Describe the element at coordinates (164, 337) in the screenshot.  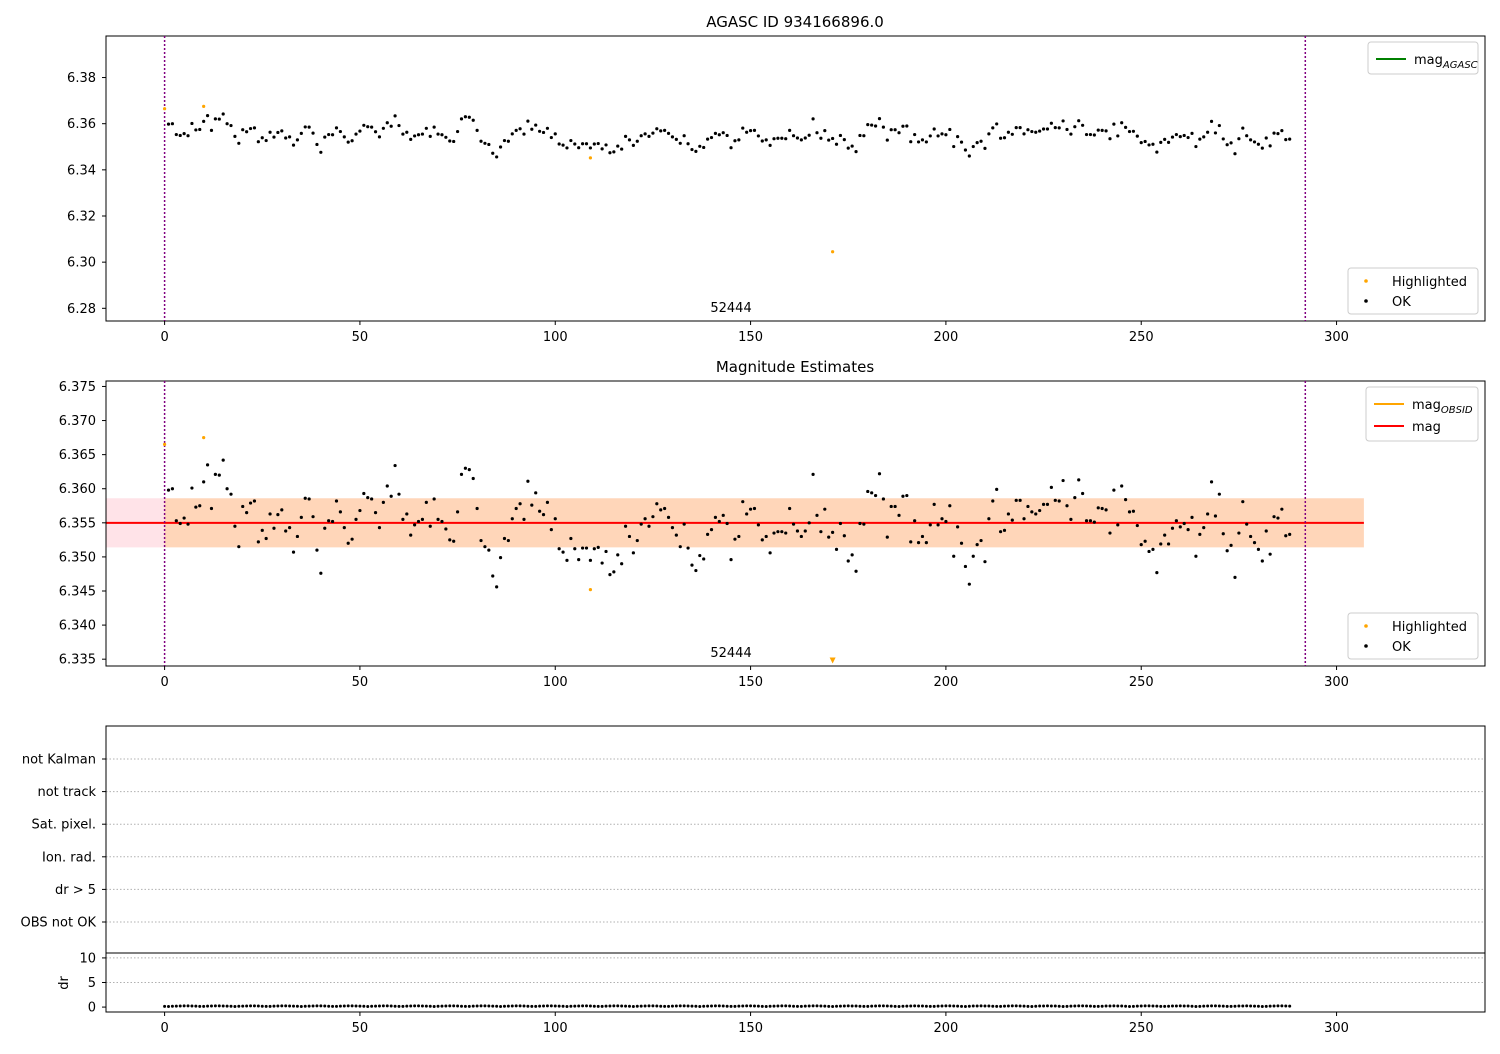
I see `x-tick-label: 0` at that location.